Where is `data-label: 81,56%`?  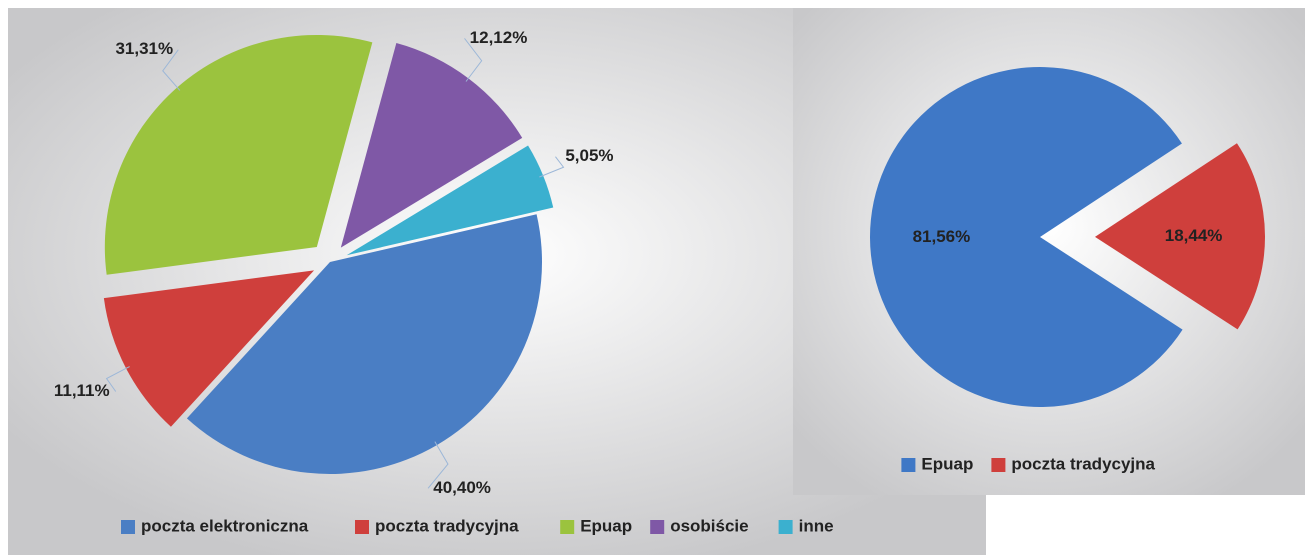
data-label: 81,56% is located at coordinates (942, 236).